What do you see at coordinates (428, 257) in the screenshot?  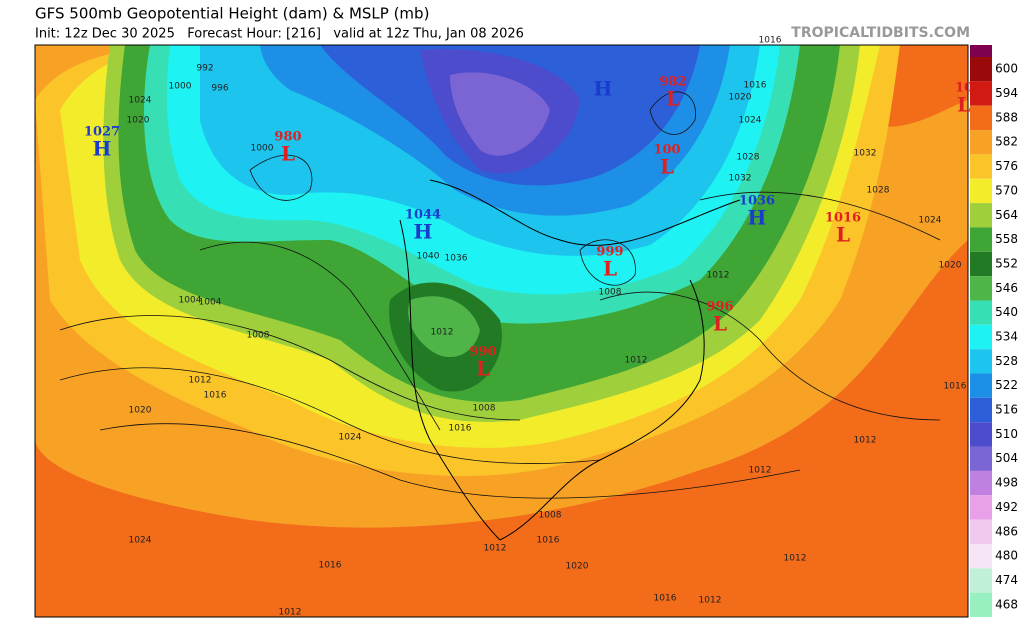 I see `isobar-label: 1040` at bounding box center [428, 257].